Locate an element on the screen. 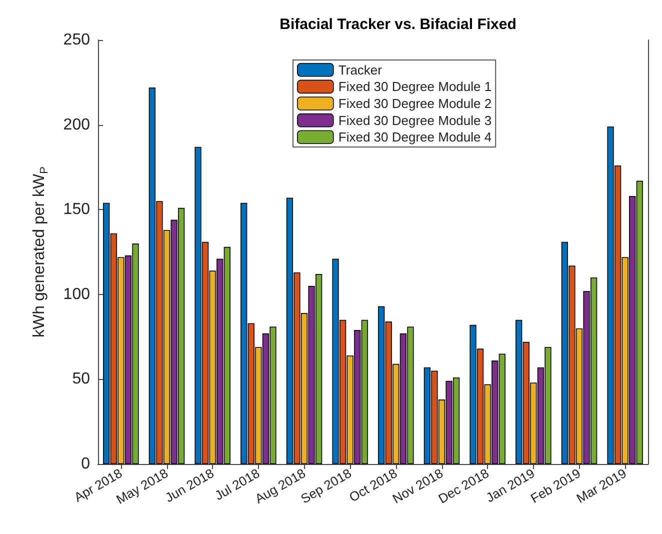 Image resolution: width=662 pixels, height=534 pixels. legend-label: Fixed 30 Degree Module 4 is located at coordinates (415, 137).